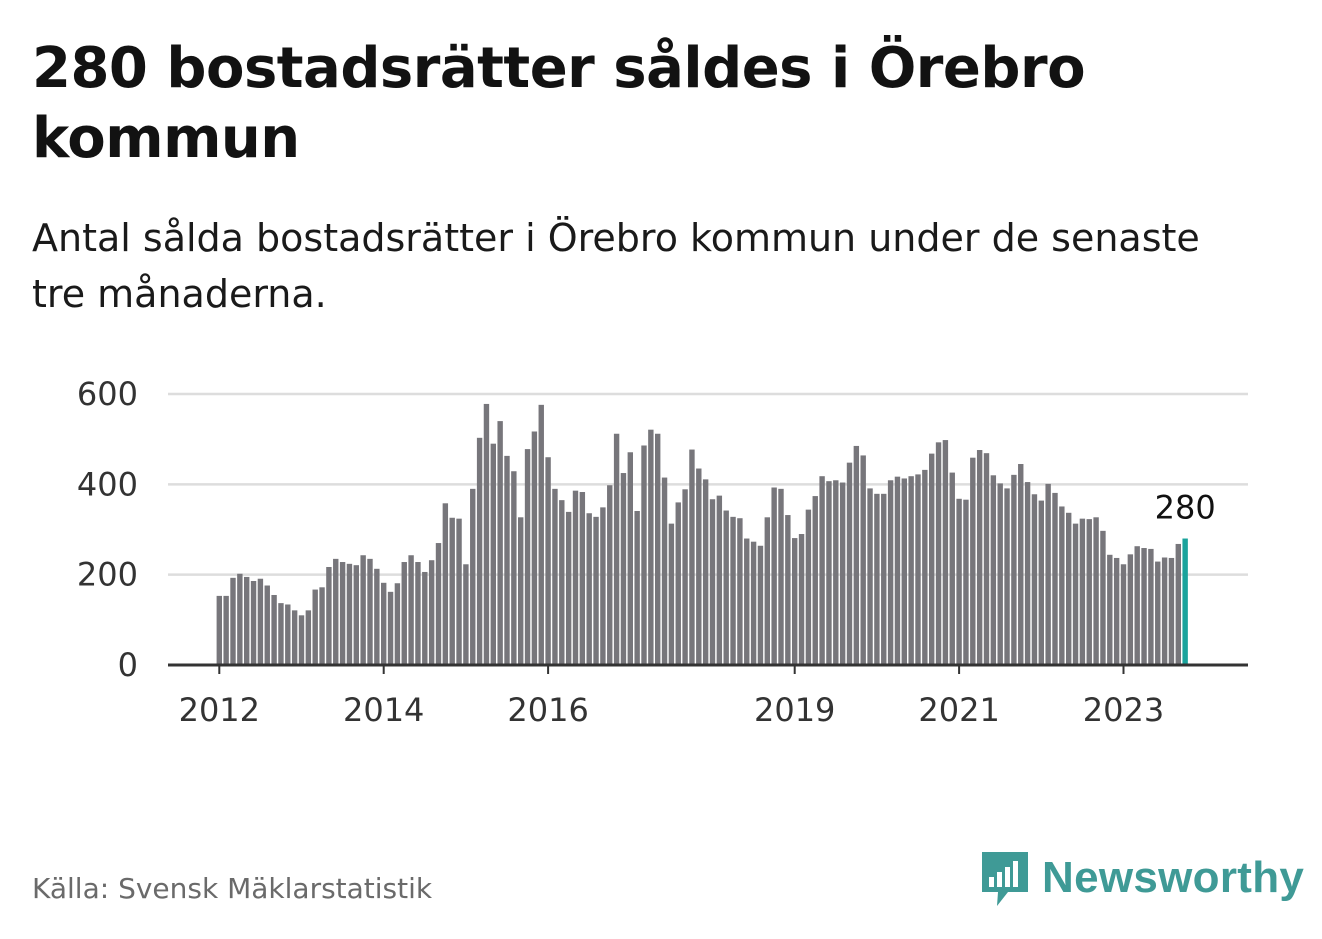 The width and height of the screenshot is (1322, 939). What do you see at coordinates (107, 394) in the screenshot?
I see `y-tick-label: 600` at bounding box center [107, 394].